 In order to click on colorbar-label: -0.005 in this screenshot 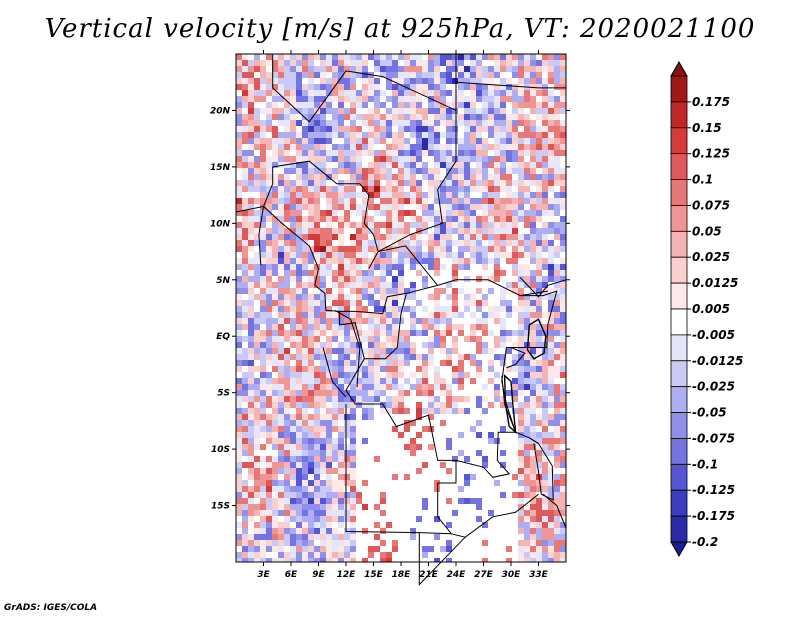, I will do `click(713, 335)`.